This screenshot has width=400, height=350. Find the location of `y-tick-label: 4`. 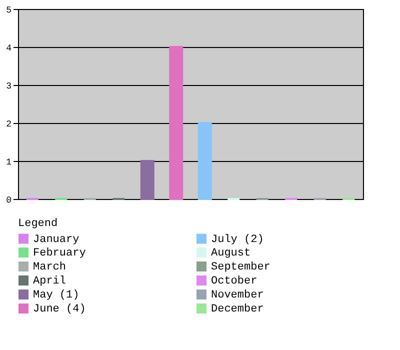

y-tick-label: 4 is located at coordinates (9, 49).